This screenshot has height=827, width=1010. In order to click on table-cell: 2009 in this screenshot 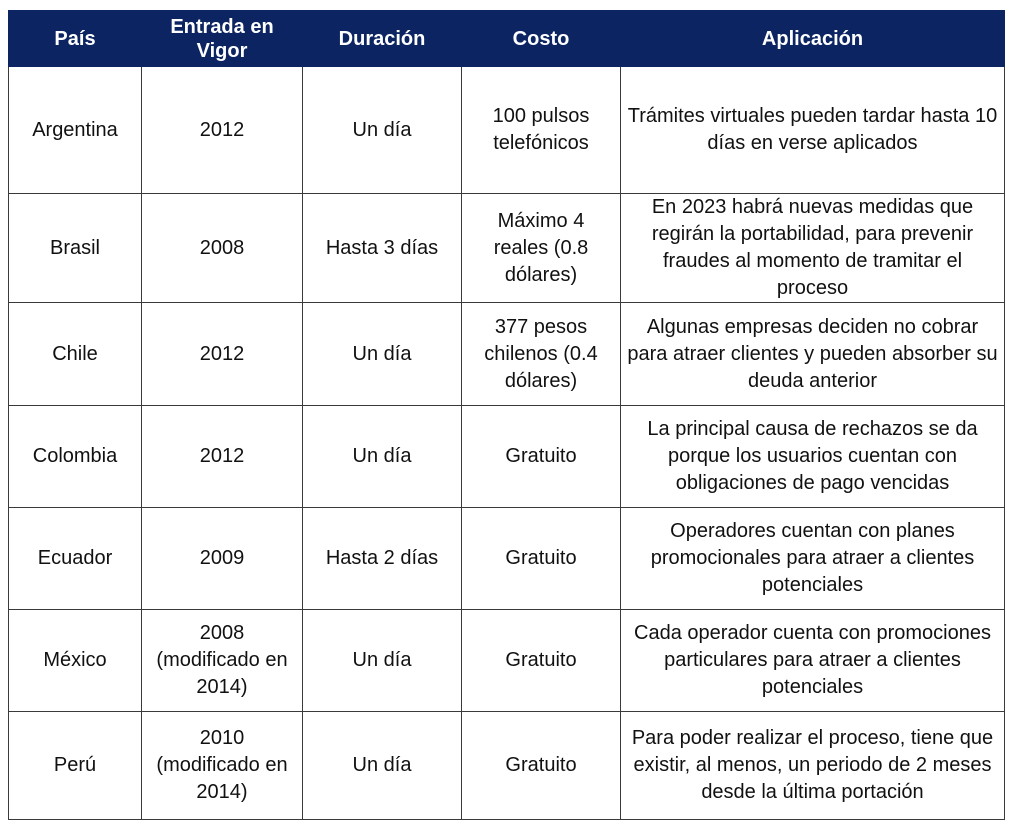, I will do `click(222, 558)`.